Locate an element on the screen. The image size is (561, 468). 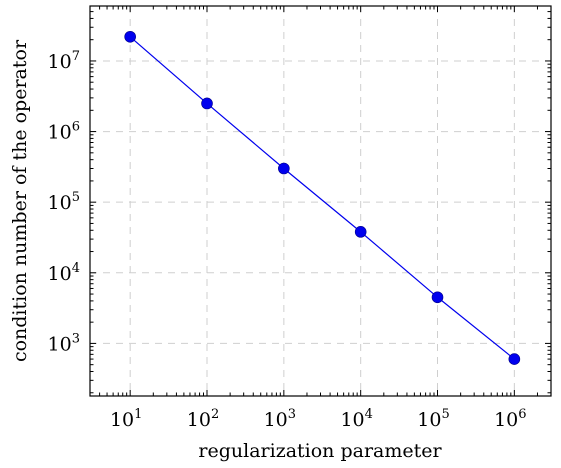
x-tick-label: 10² is located at coordinates (203, 419).